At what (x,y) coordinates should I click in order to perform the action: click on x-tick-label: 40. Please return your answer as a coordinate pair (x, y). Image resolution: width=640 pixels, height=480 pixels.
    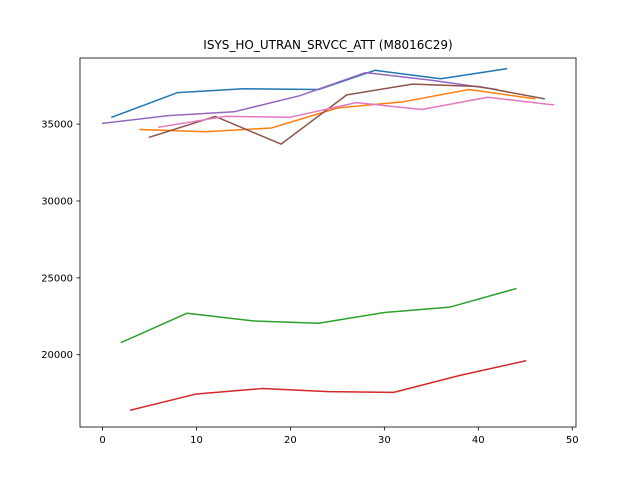
    Looking at the image, I should click on (478, 440).